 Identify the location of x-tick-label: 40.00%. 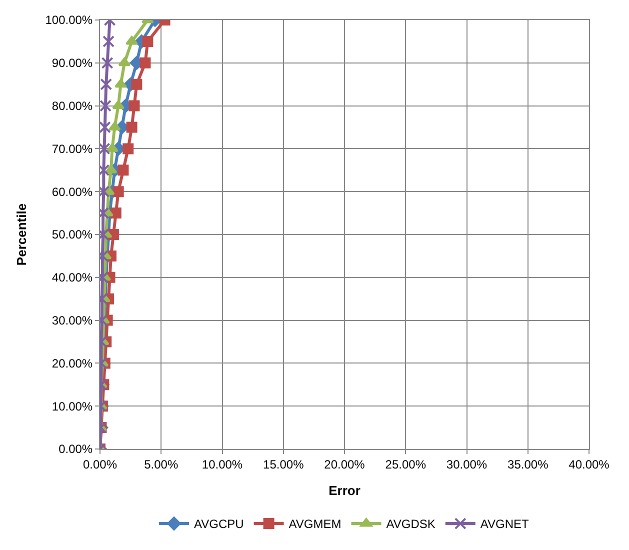
(589, 464).